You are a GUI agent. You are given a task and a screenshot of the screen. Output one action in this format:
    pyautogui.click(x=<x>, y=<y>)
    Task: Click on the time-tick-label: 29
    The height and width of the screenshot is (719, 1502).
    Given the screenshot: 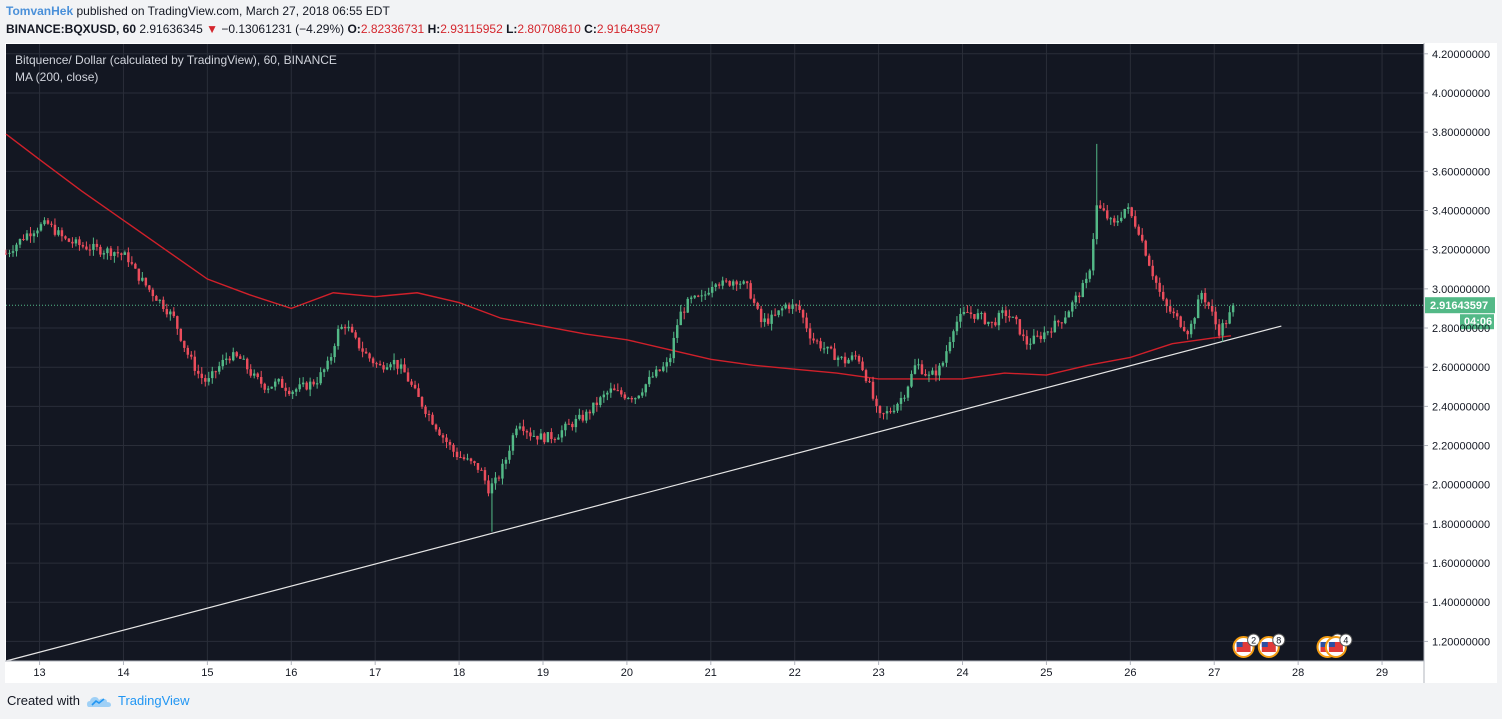 What is the action you would take?
    pyautogui.click(x=1382, y=673)
    